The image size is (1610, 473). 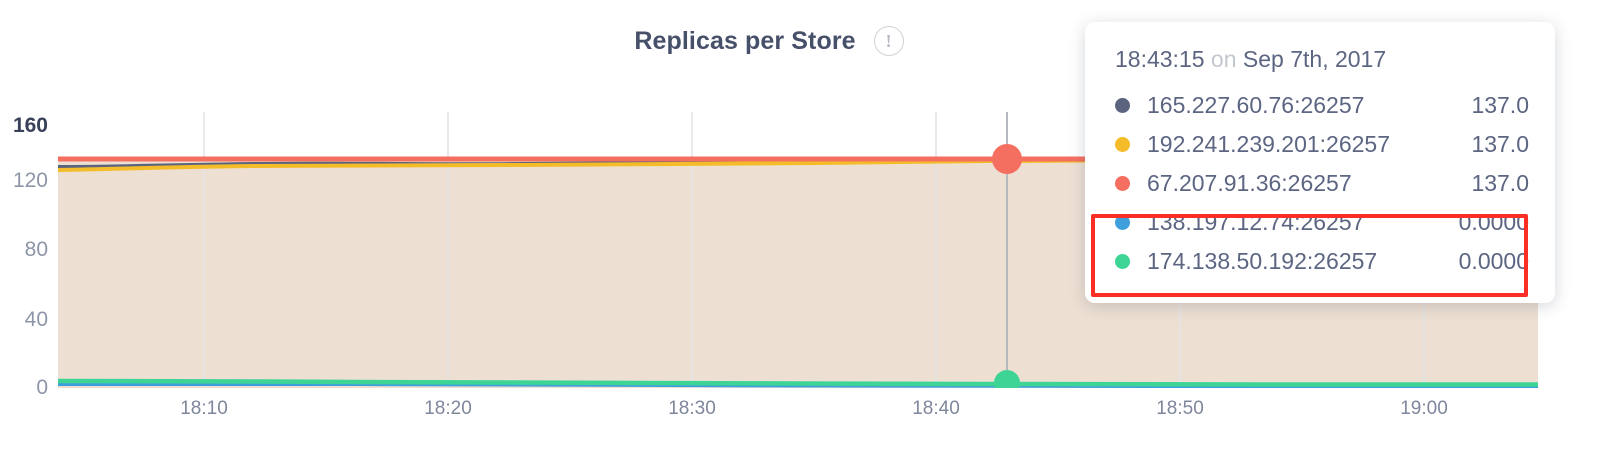 What do you see at coordinates (936, 408) in the screenshot?
I see `x-axis-tick: 18:40` at bounding box center [936, 408].